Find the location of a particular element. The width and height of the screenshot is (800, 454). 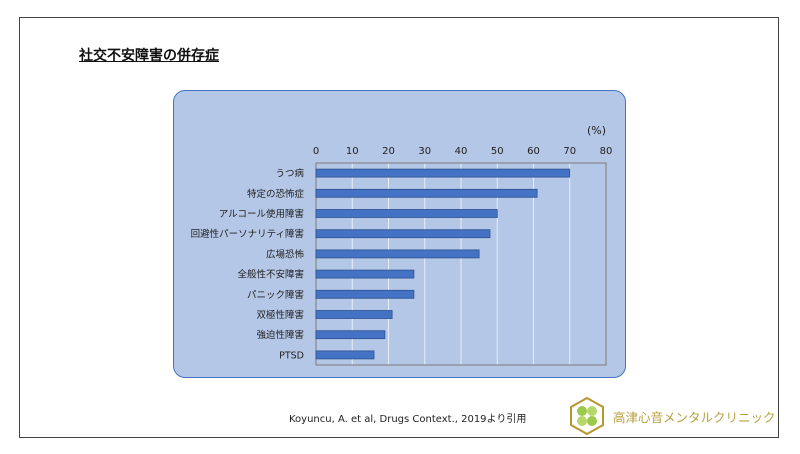

x-tick-label: 20 is located at coordinates (388, 151).